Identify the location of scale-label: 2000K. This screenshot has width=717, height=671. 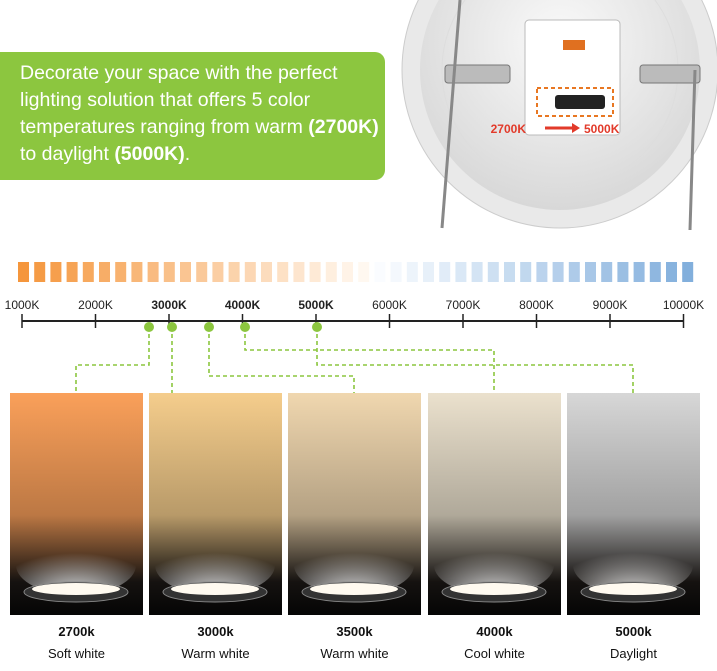
(95, 305).